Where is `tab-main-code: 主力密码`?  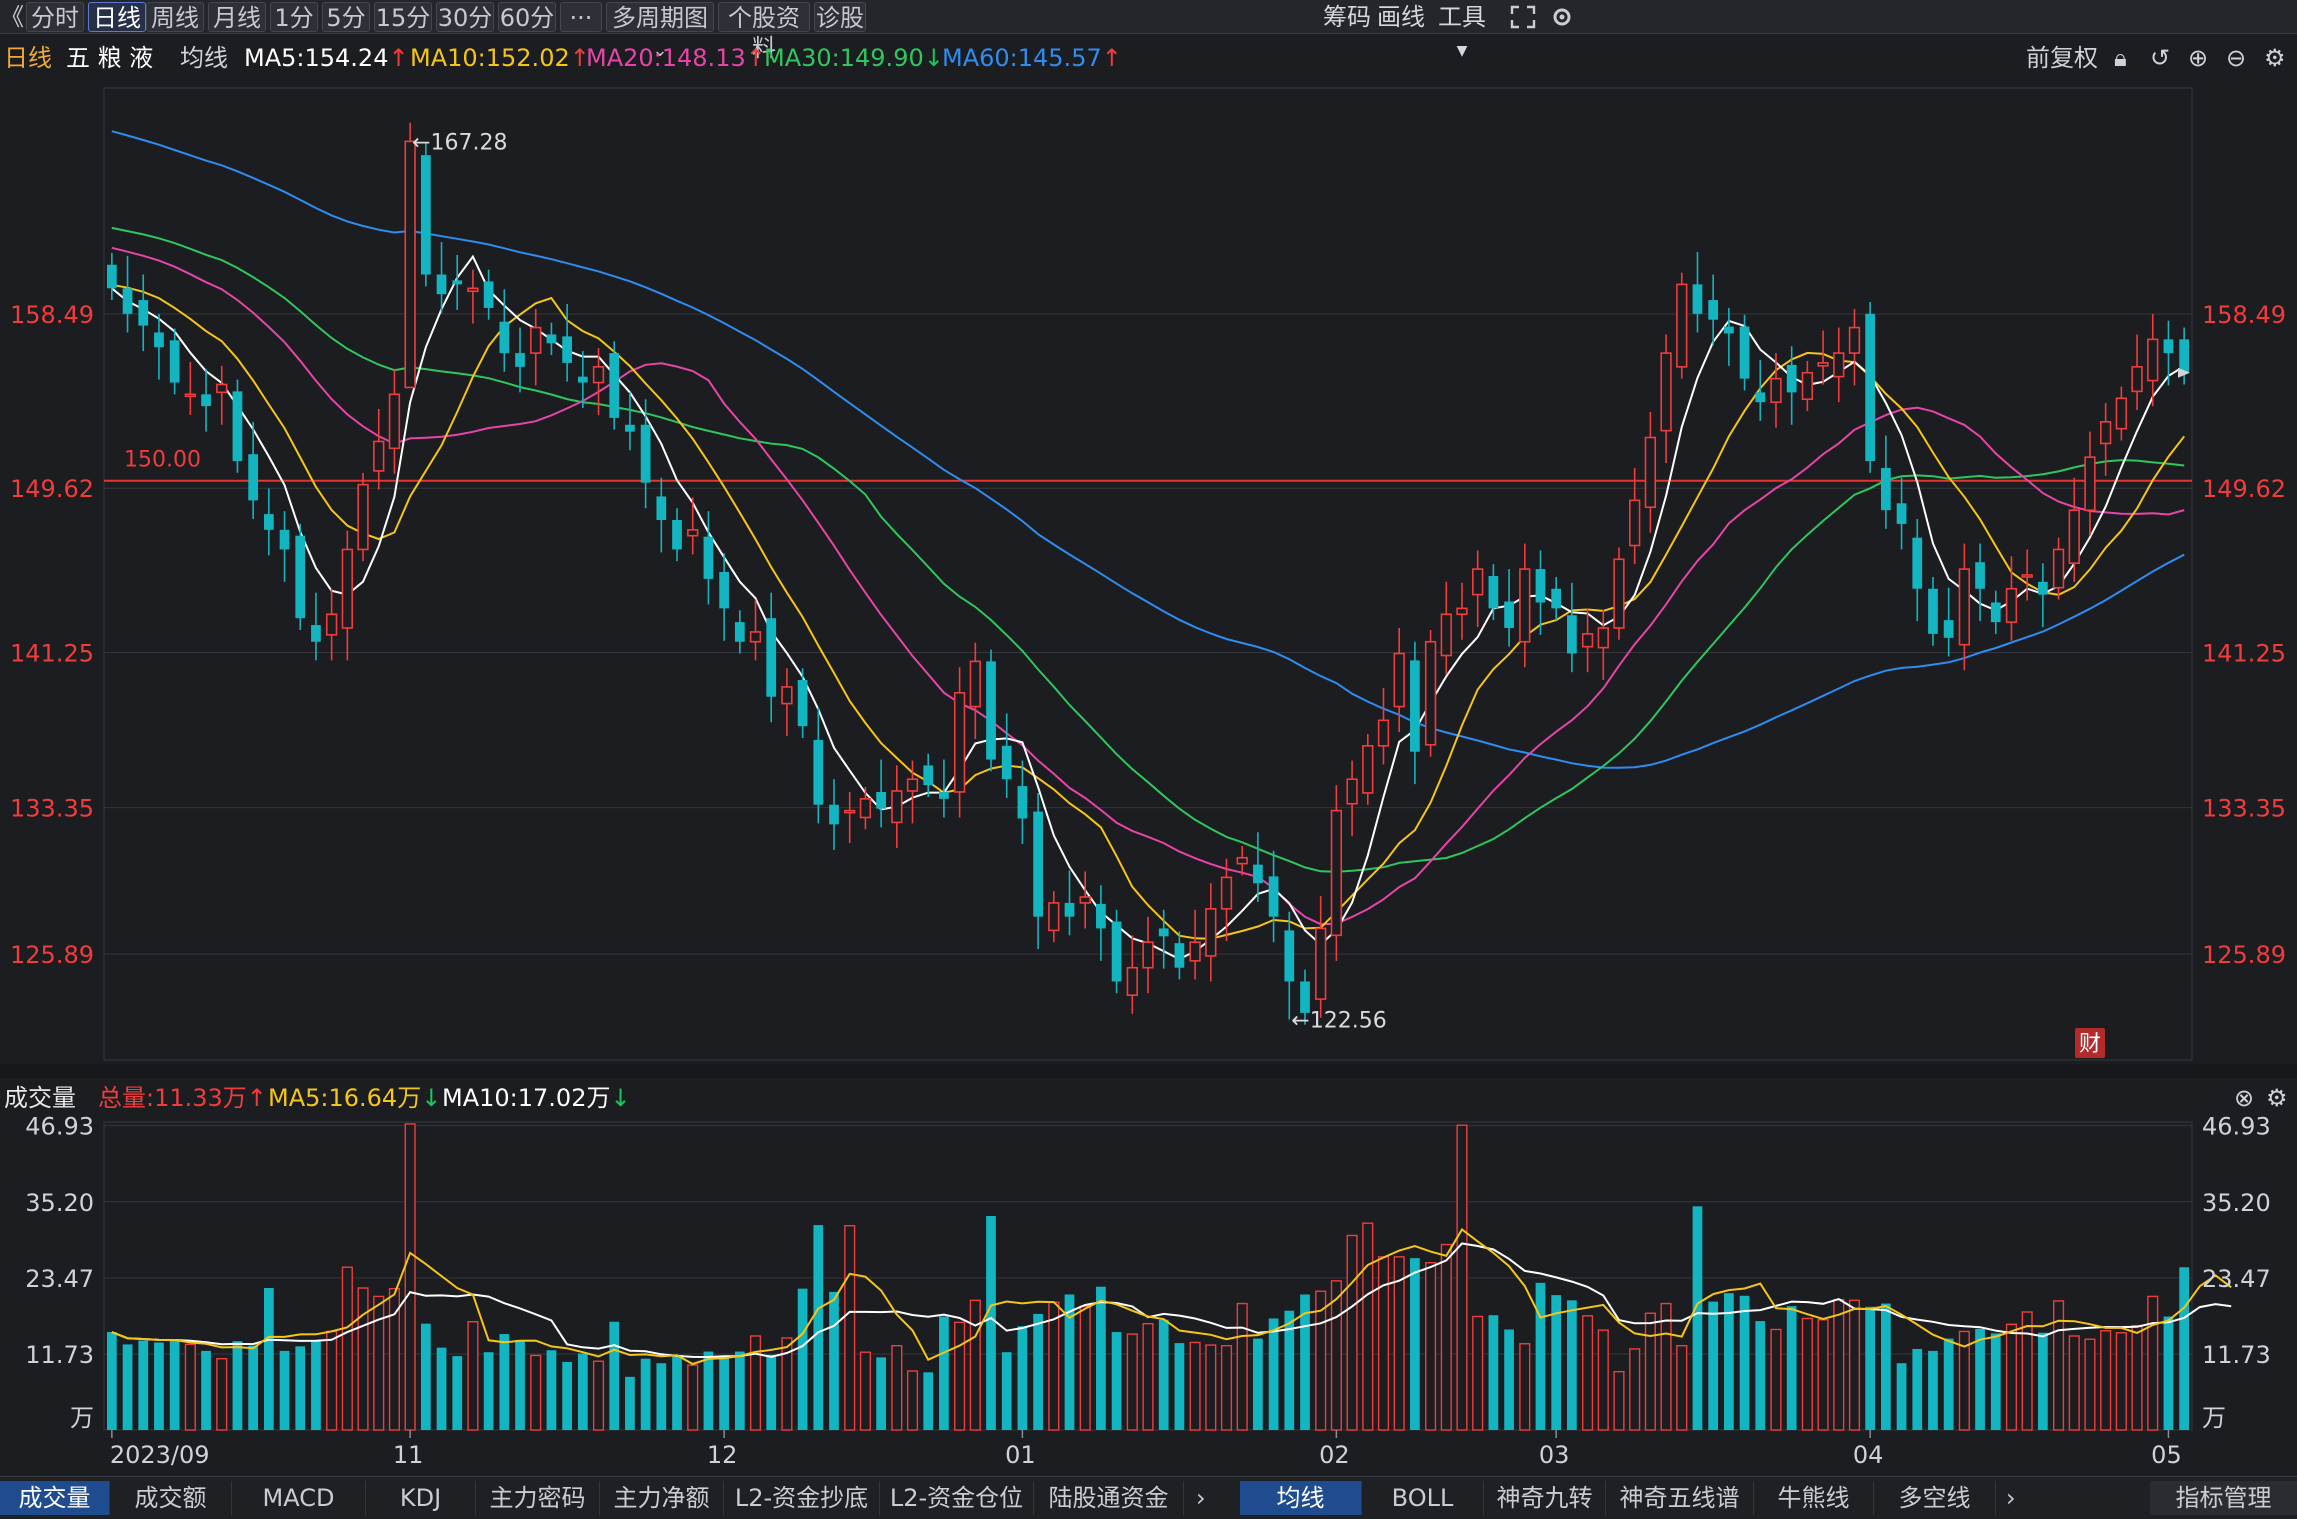 tab-main-code: 主力密码 is located at coordinates (538, 1498).